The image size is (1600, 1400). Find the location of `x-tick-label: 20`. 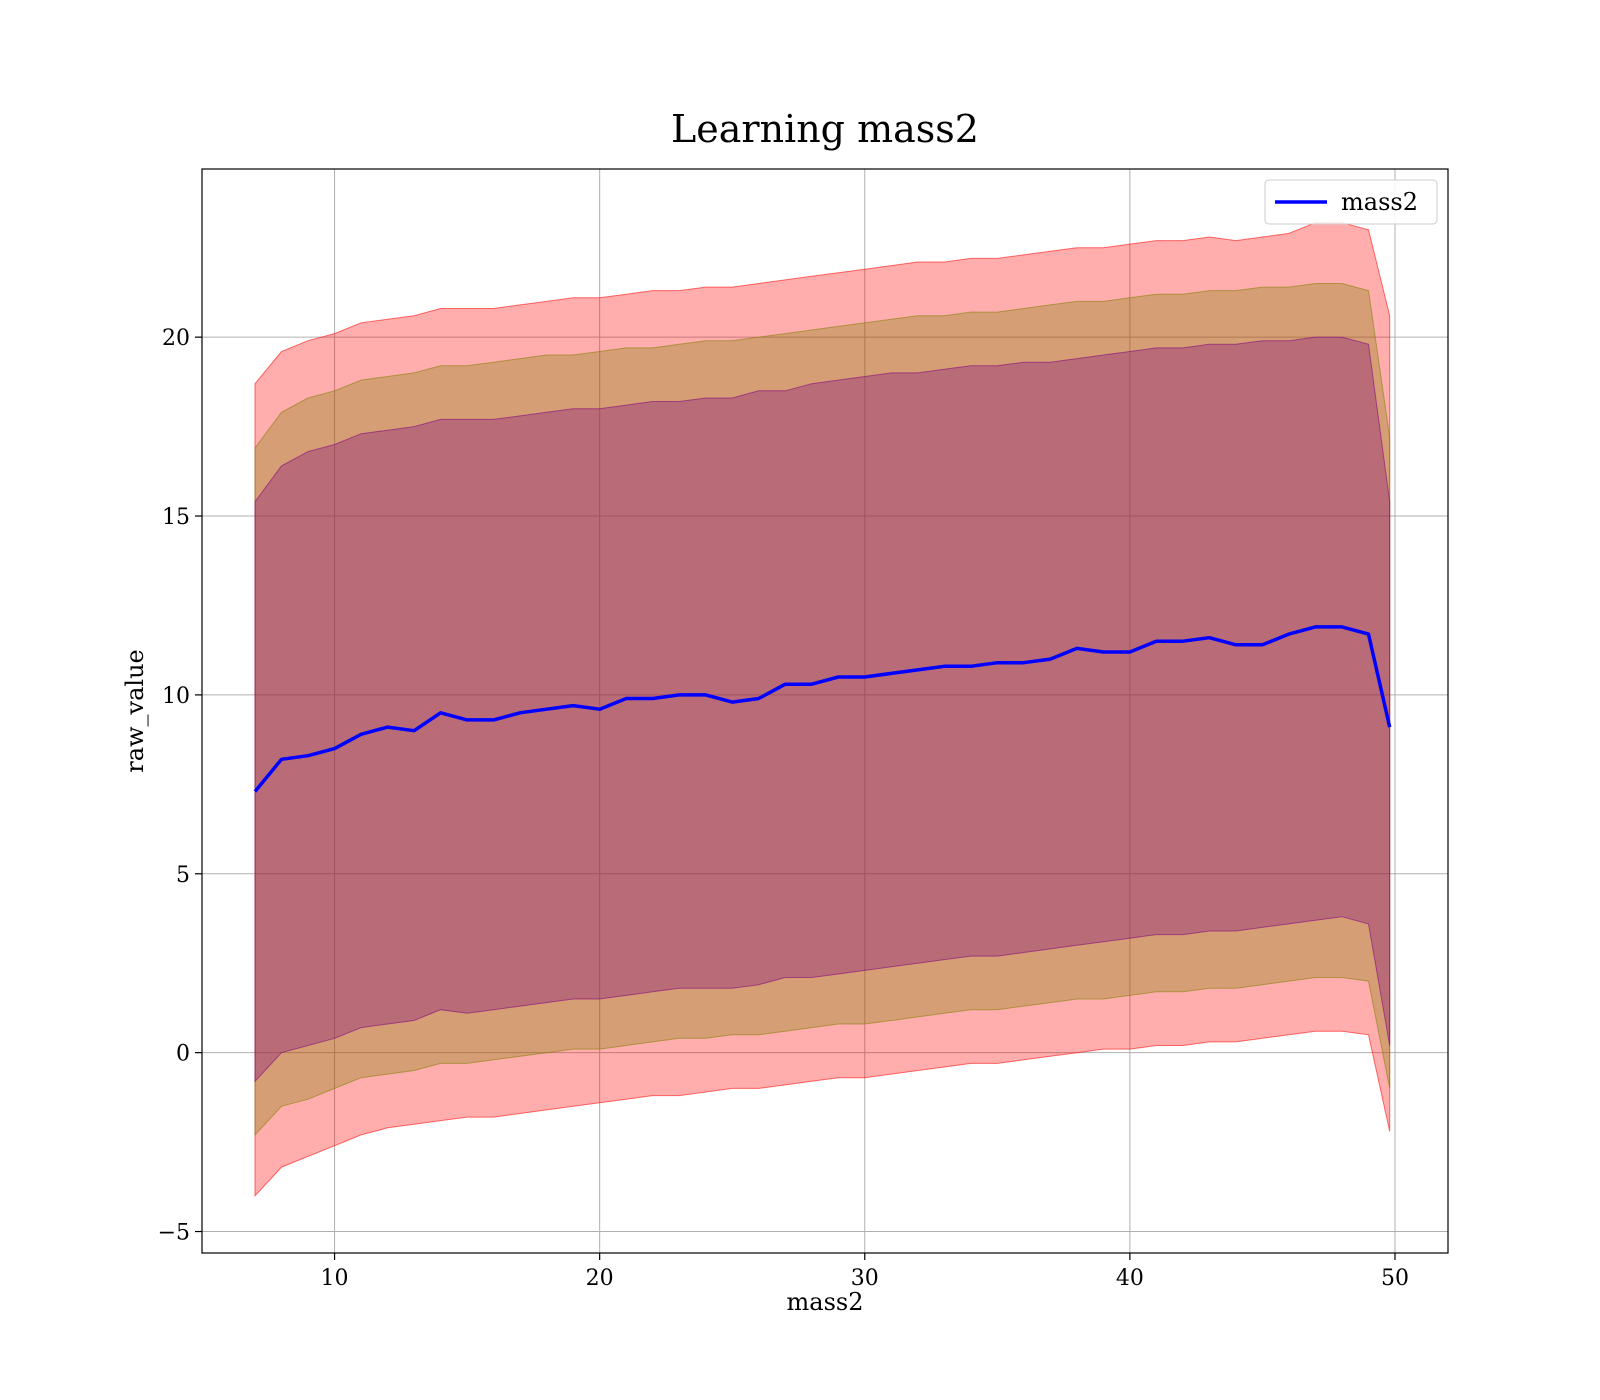

x-tick-label: 20 is located at coordinates (600, 1278).